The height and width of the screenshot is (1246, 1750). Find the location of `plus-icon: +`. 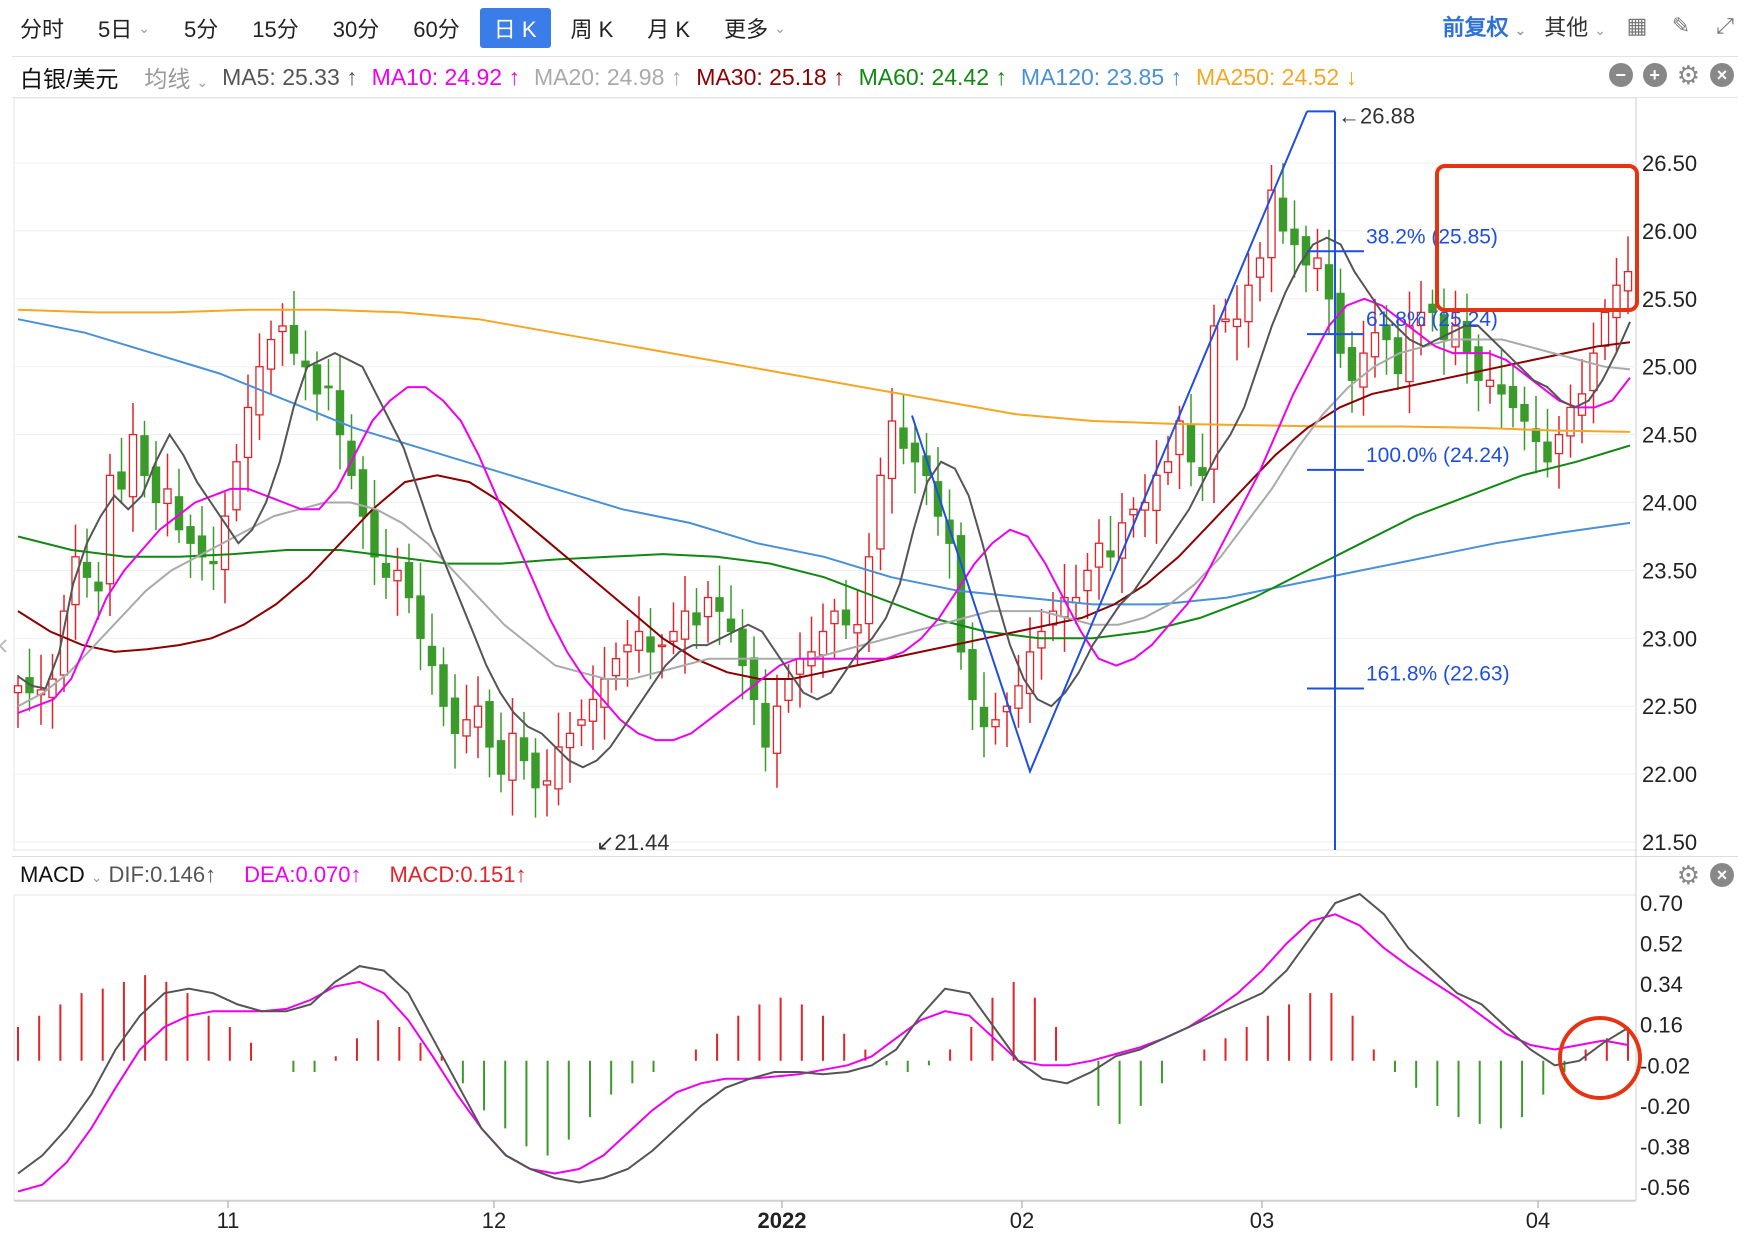

plus-icon: + is located at coordinates (1654, 75).